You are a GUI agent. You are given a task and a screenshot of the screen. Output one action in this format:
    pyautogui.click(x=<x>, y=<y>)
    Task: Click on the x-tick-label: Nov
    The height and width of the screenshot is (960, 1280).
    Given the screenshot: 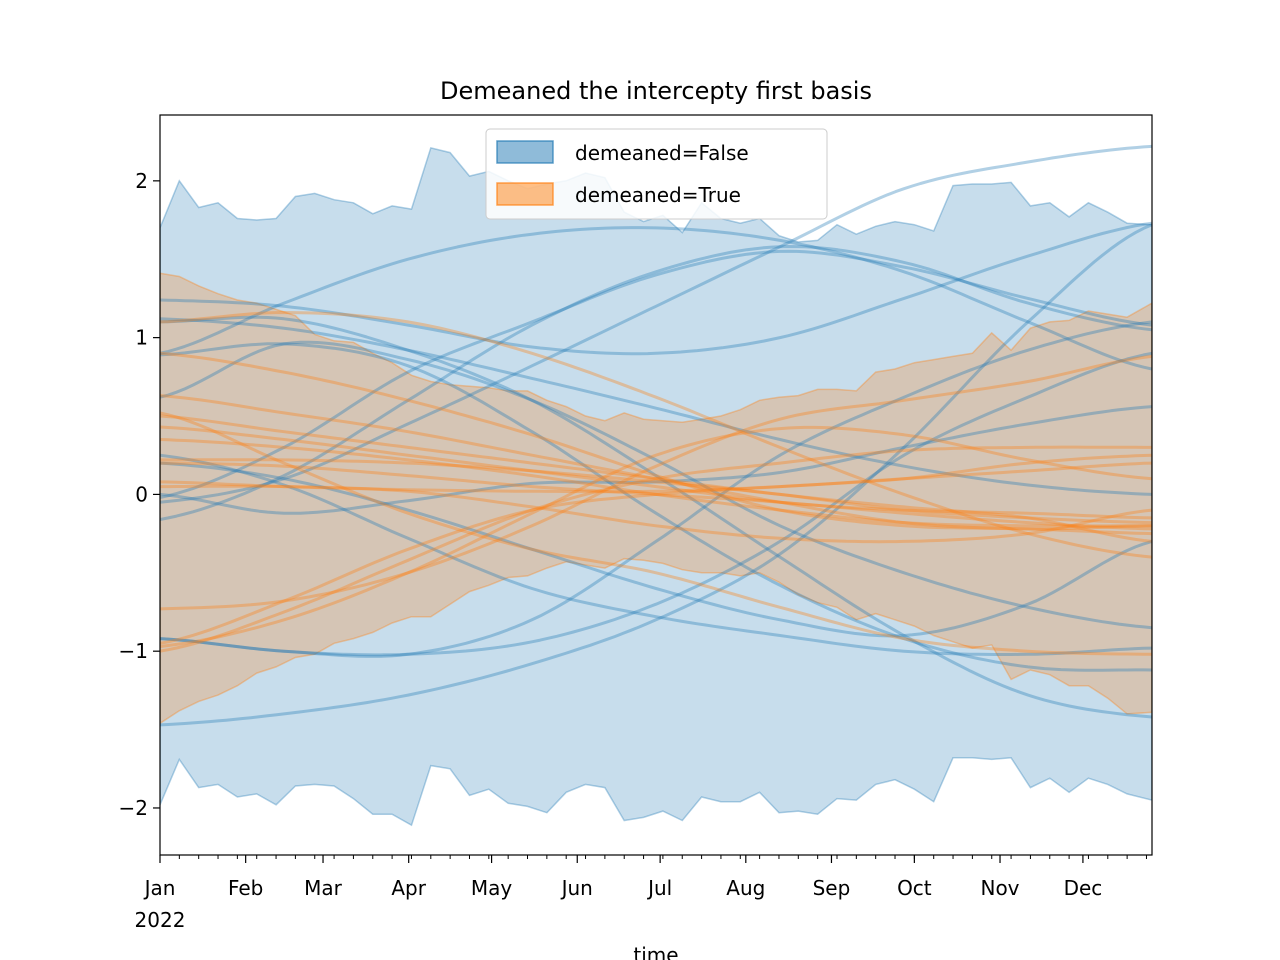 What is the action you would take?
    pyautogui.click(x=999, y=888)
    